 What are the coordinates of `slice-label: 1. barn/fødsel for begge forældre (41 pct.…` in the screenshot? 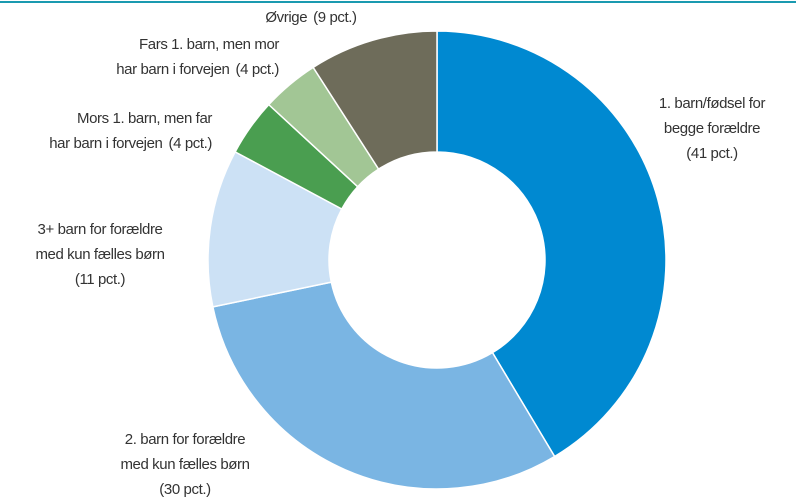 It's located at (712, 128).